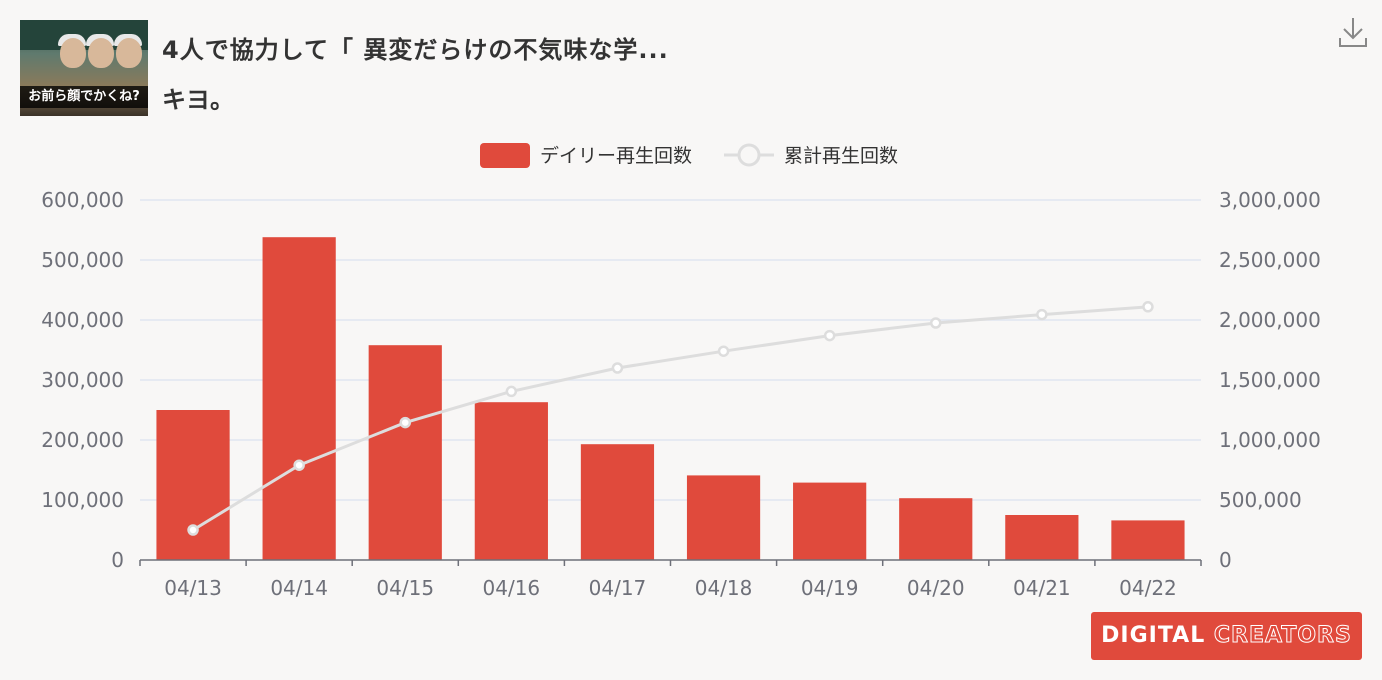 This screenshot has height=680, width=1382. What do you see at coordinates (936, 529) in the screenshot?
I see `bar-04/20` at bounding box center [936, 529].